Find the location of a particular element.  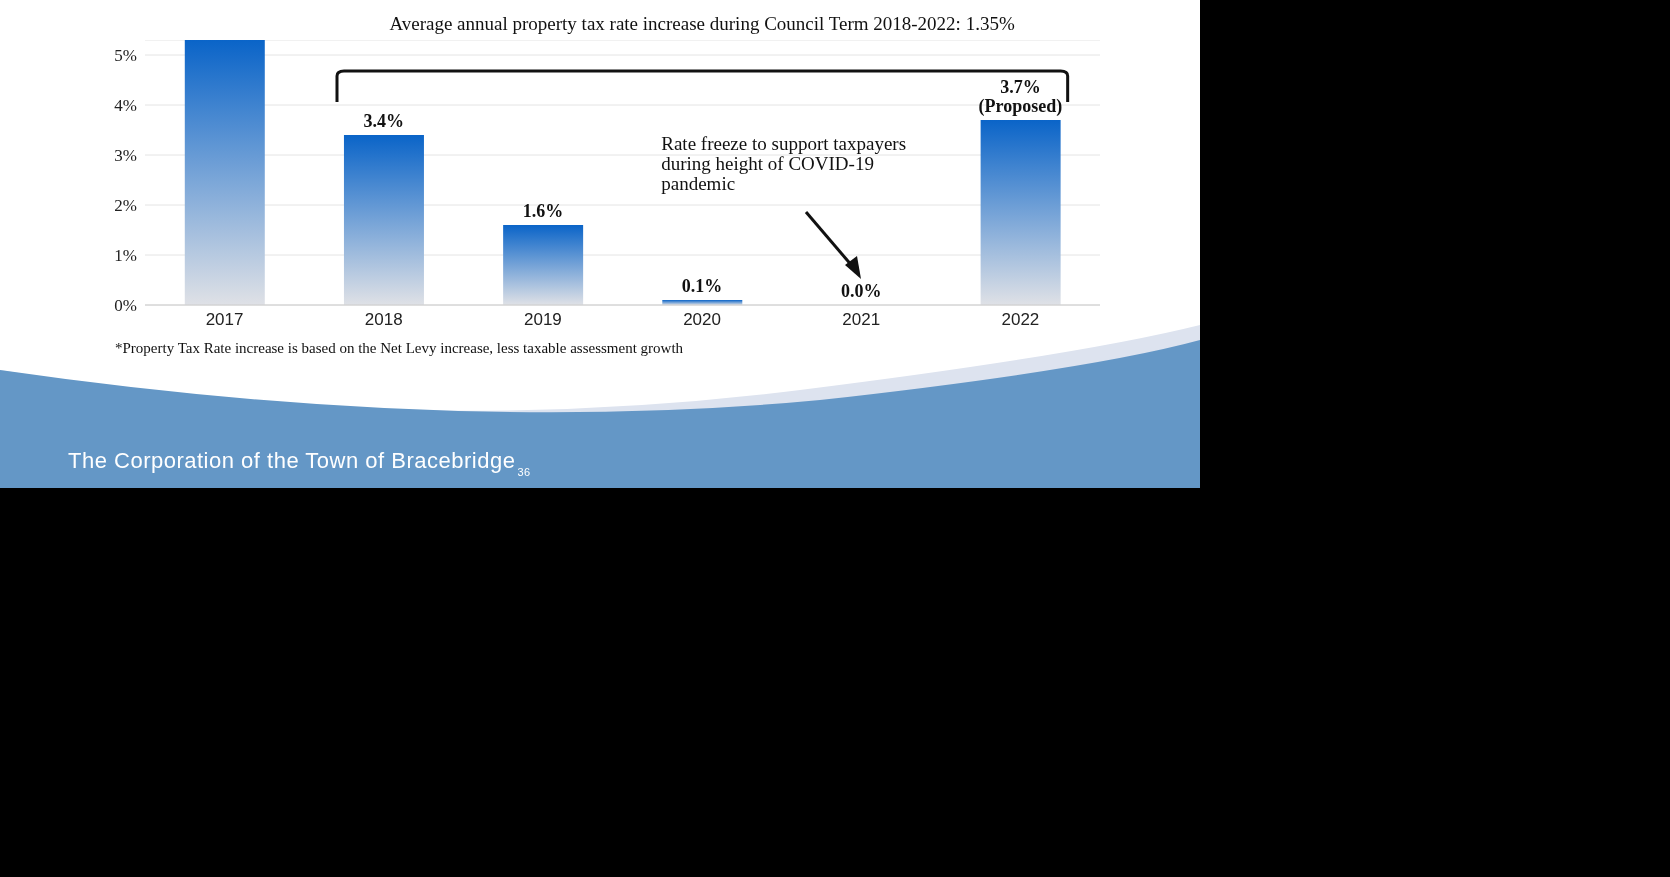

text: 36 is located at coordinates (524, 472).